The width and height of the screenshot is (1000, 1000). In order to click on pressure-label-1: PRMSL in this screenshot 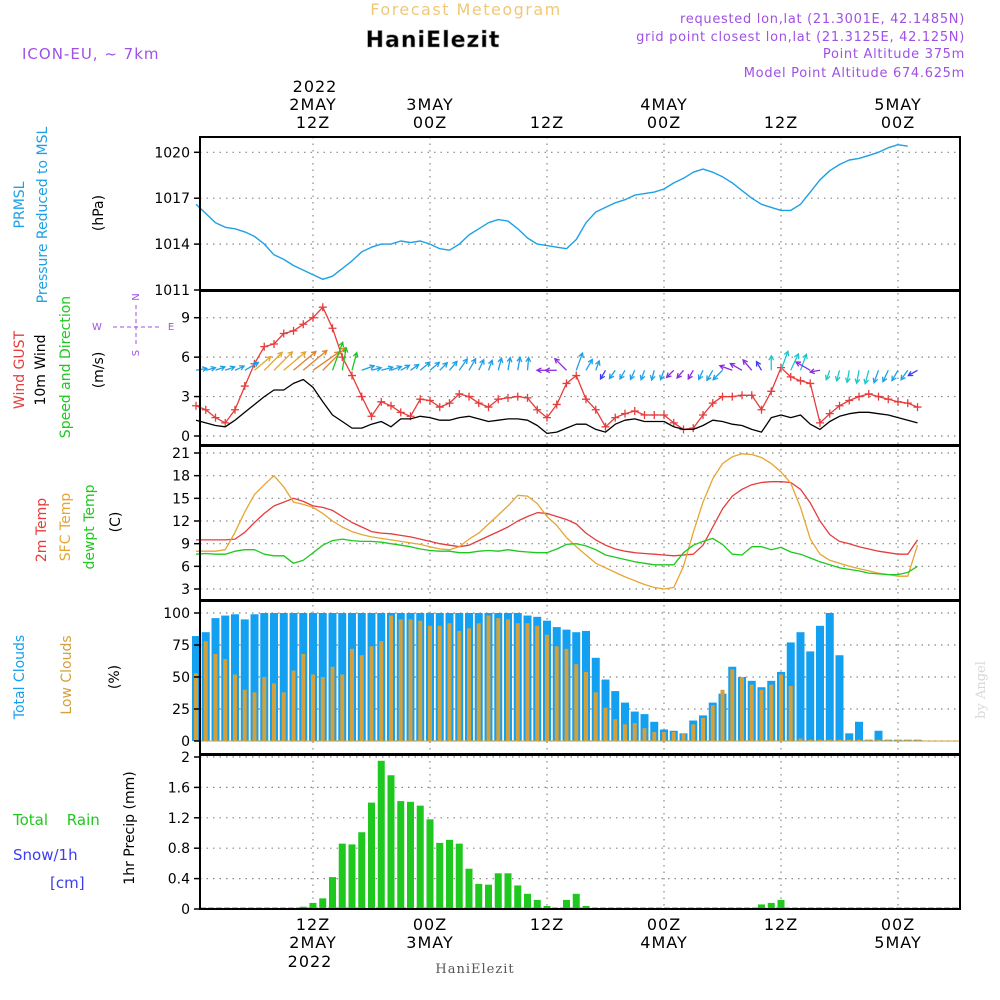, I will do `click(20, 204)`.